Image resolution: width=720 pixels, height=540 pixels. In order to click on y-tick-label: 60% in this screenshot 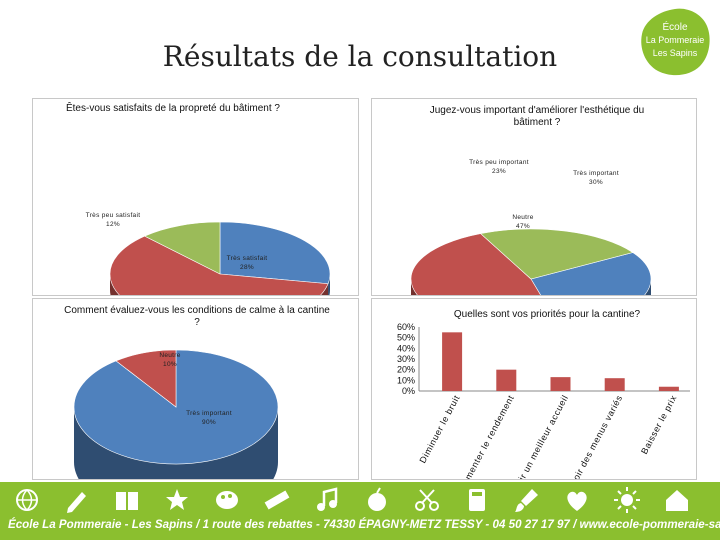, I will do `click(406, 327)`.